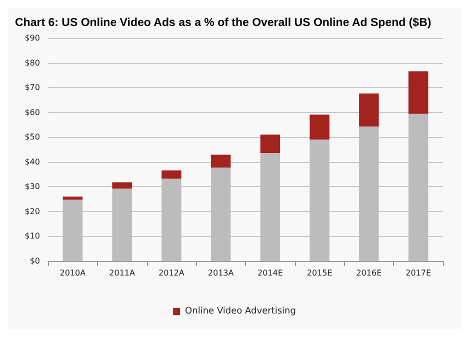 The width and height of the screenshot is (469, 337). Describe the element at coordinates (319, 273) in the screenshot. I see `x-tick-label: 2015E` at that location.